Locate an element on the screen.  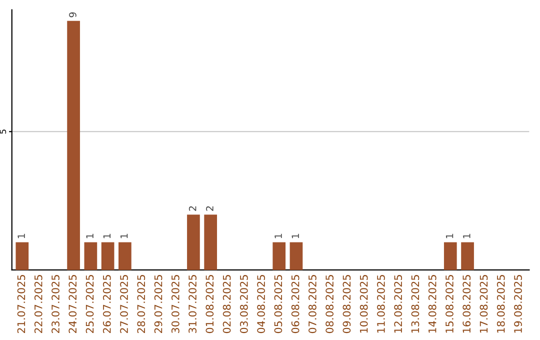
x-tick-label: 28.07.2025 is located at coordinates (141, 304).